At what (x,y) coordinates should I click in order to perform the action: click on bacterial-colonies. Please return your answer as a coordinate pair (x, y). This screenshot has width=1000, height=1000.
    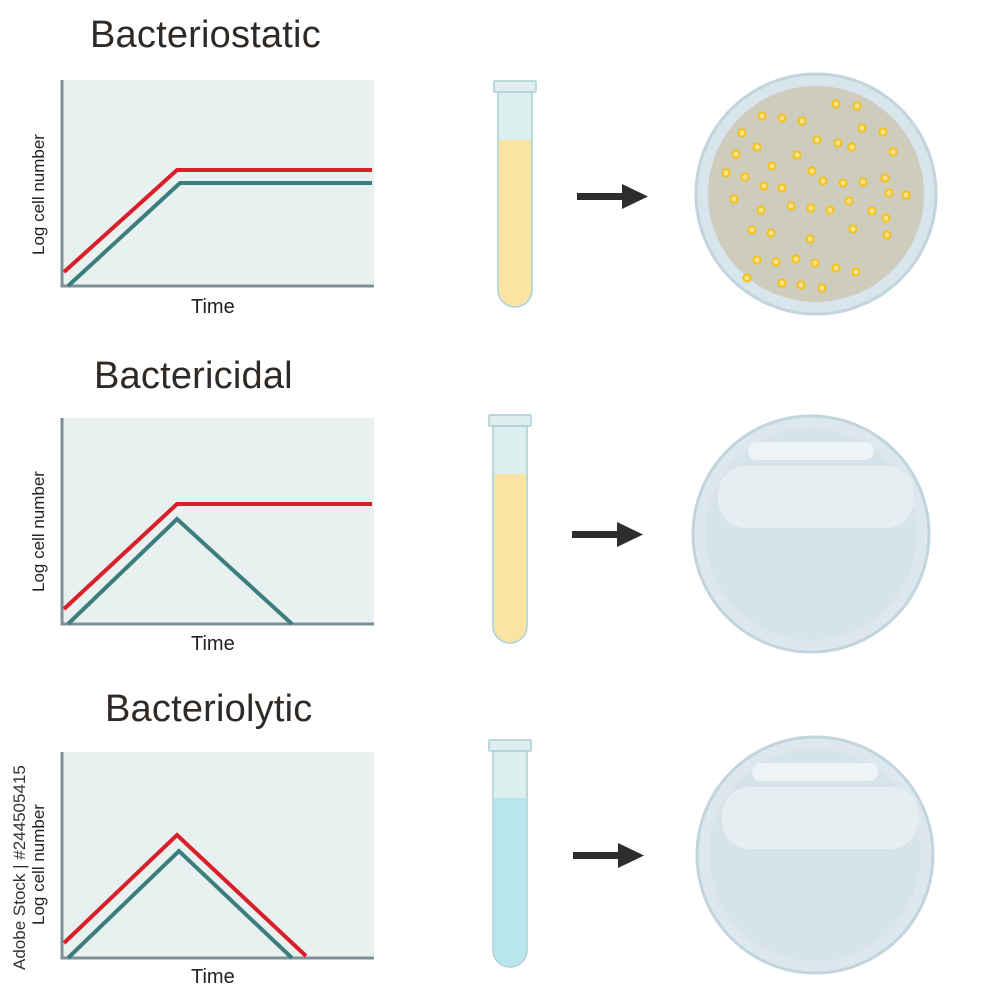
    Looking at the image, I should click on (816, 196).